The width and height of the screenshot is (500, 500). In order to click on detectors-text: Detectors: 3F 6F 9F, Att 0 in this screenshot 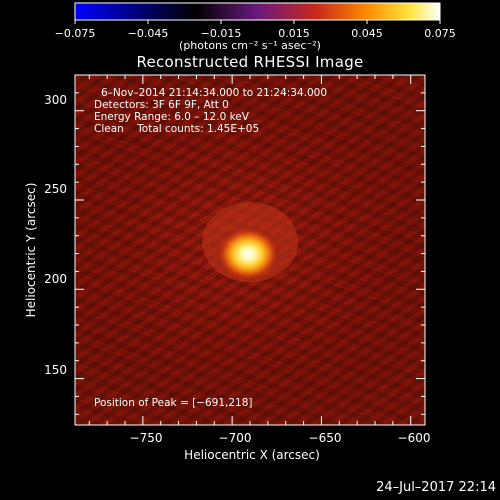, I will do `click(161, 105)`.